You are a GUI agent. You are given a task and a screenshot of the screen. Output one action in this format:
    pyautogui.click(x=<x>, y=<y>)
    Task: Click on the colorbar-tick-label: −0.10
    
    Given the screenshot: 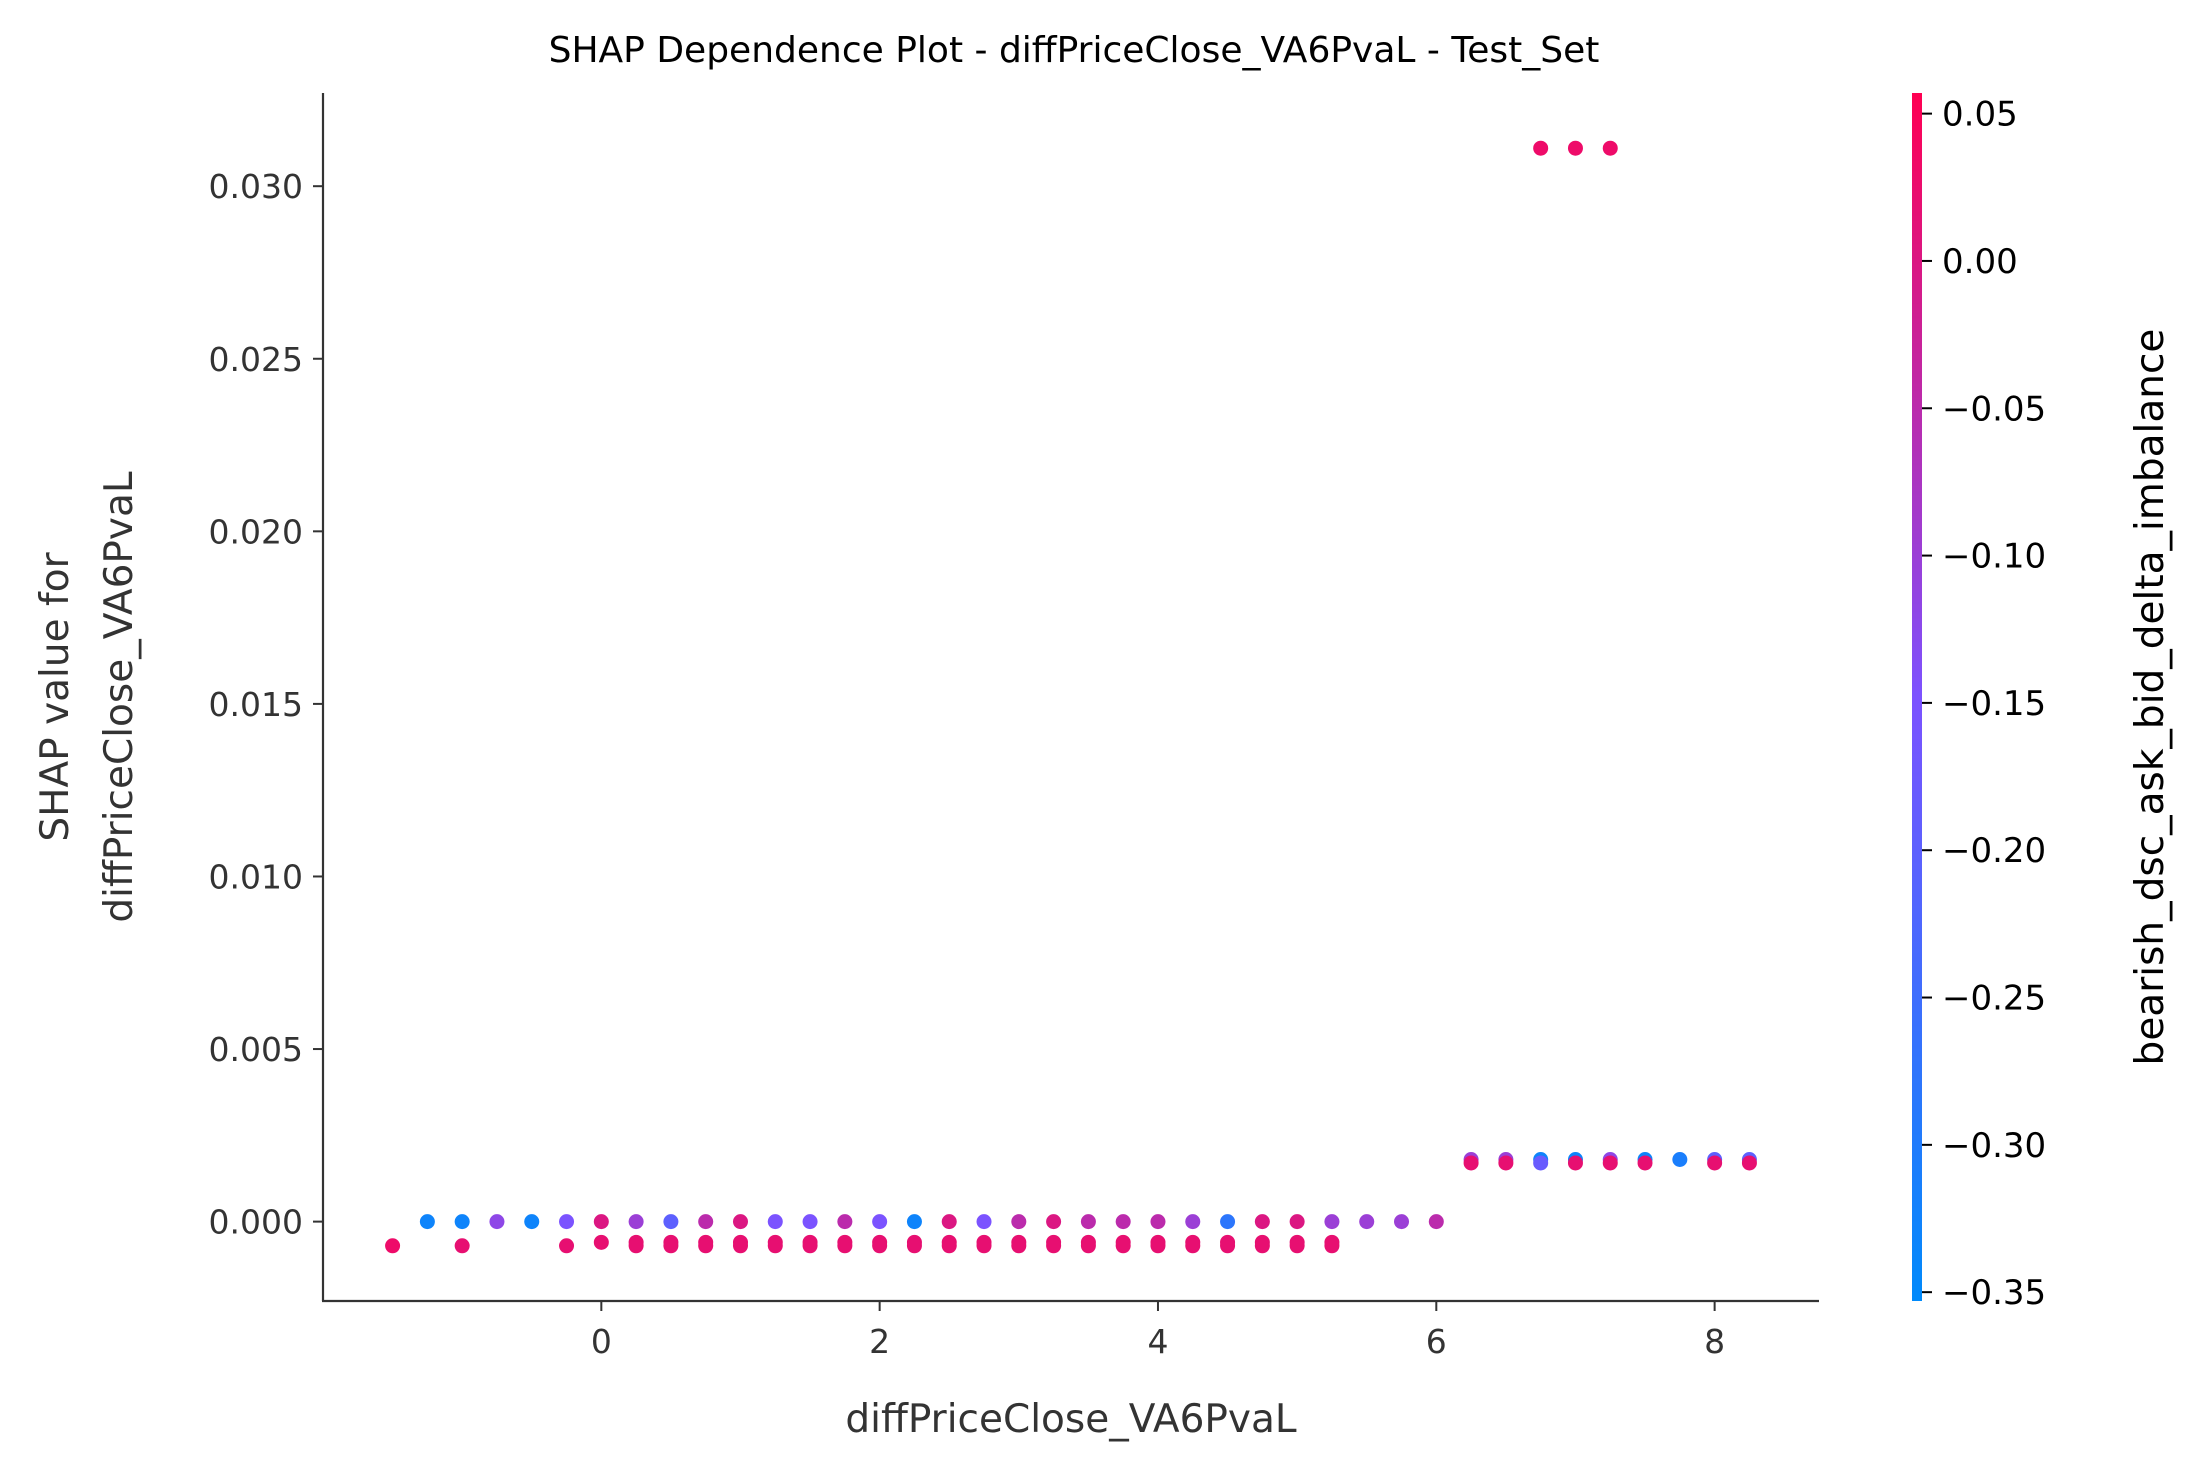 What is the action you would take?
    pyautogui.click(x=1994, y=557)
    